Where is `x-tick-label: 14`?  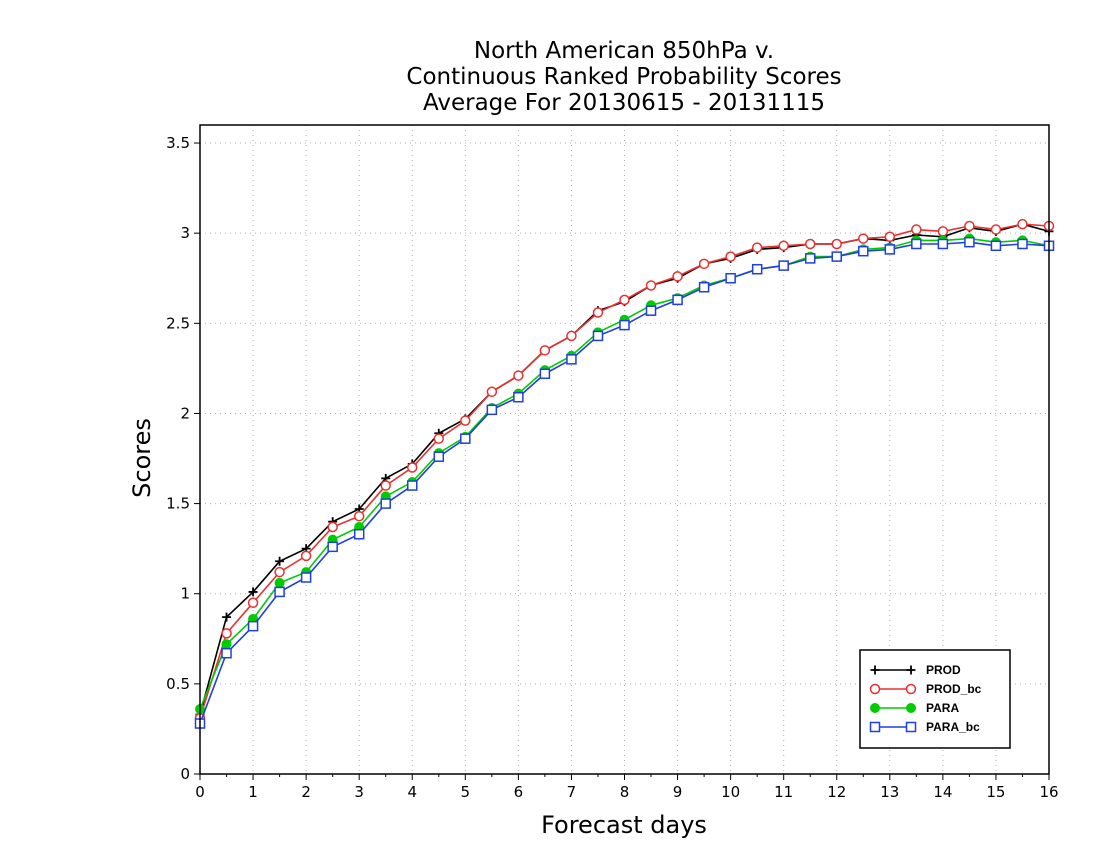
x-tick-label: 14 is located at coordinates (942, 792).